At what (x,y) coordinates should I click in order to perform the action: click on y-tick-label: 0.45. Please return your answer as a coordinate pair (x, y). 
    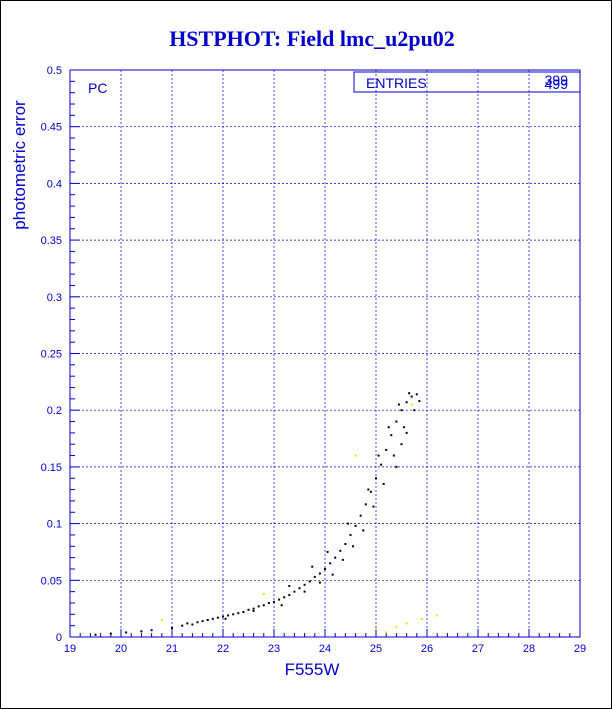
    Looking at the image, I should click on (51, 128).